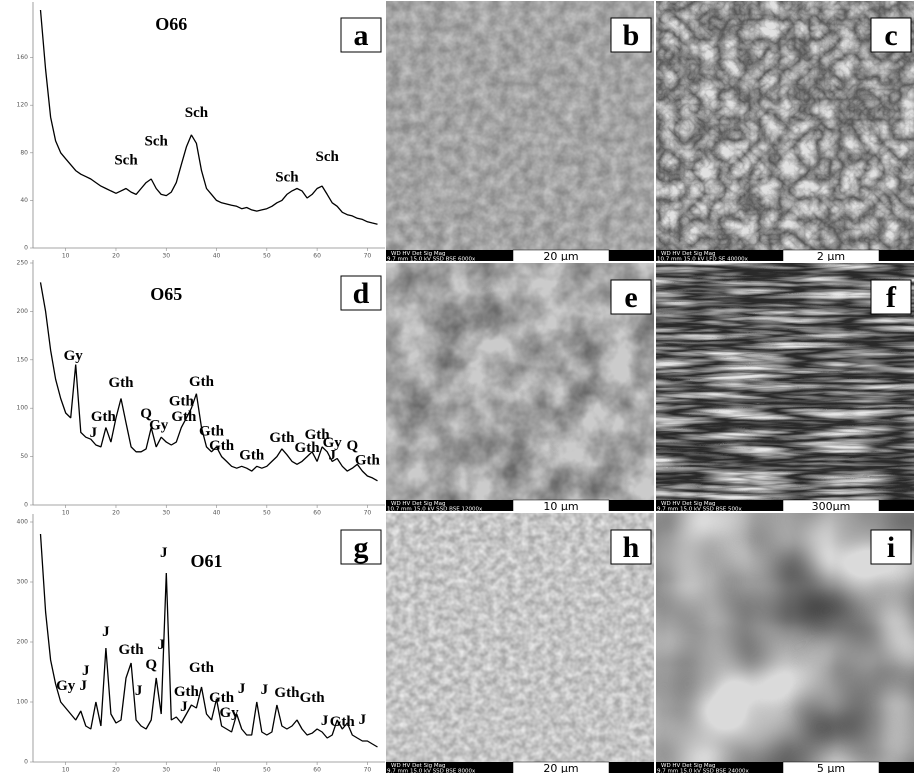 The width and height of the screenshot is (915, 774). Describe the element at coordinates (23, 105) in the screenshot. I see `y-tick-label: 120` at that location.